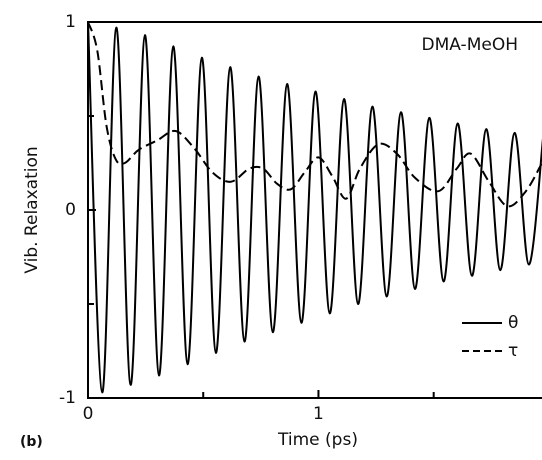 The image size is (542, 460). Describe the element at coordinates (470, 45) in the screenshot. I see `annotation: DMA-MeOH` at that location.